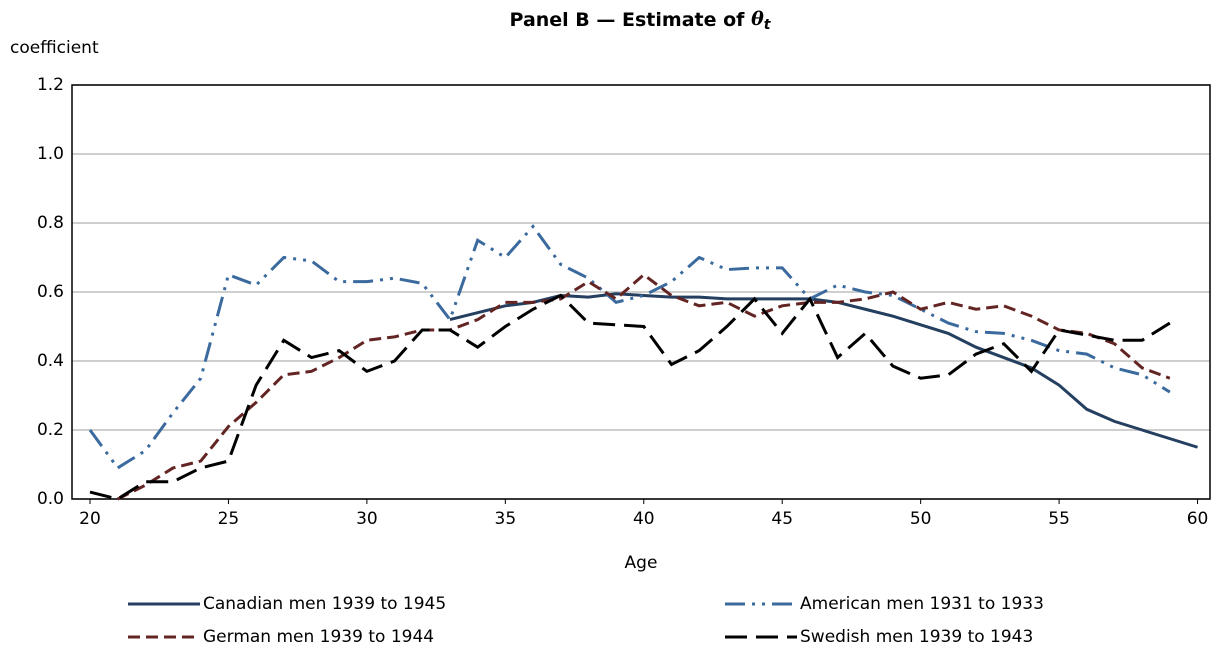 Image resolution: width=1225 pixels, height=650 pixels. I want to click on y-tick-label: 0.6, so click(50, 292).